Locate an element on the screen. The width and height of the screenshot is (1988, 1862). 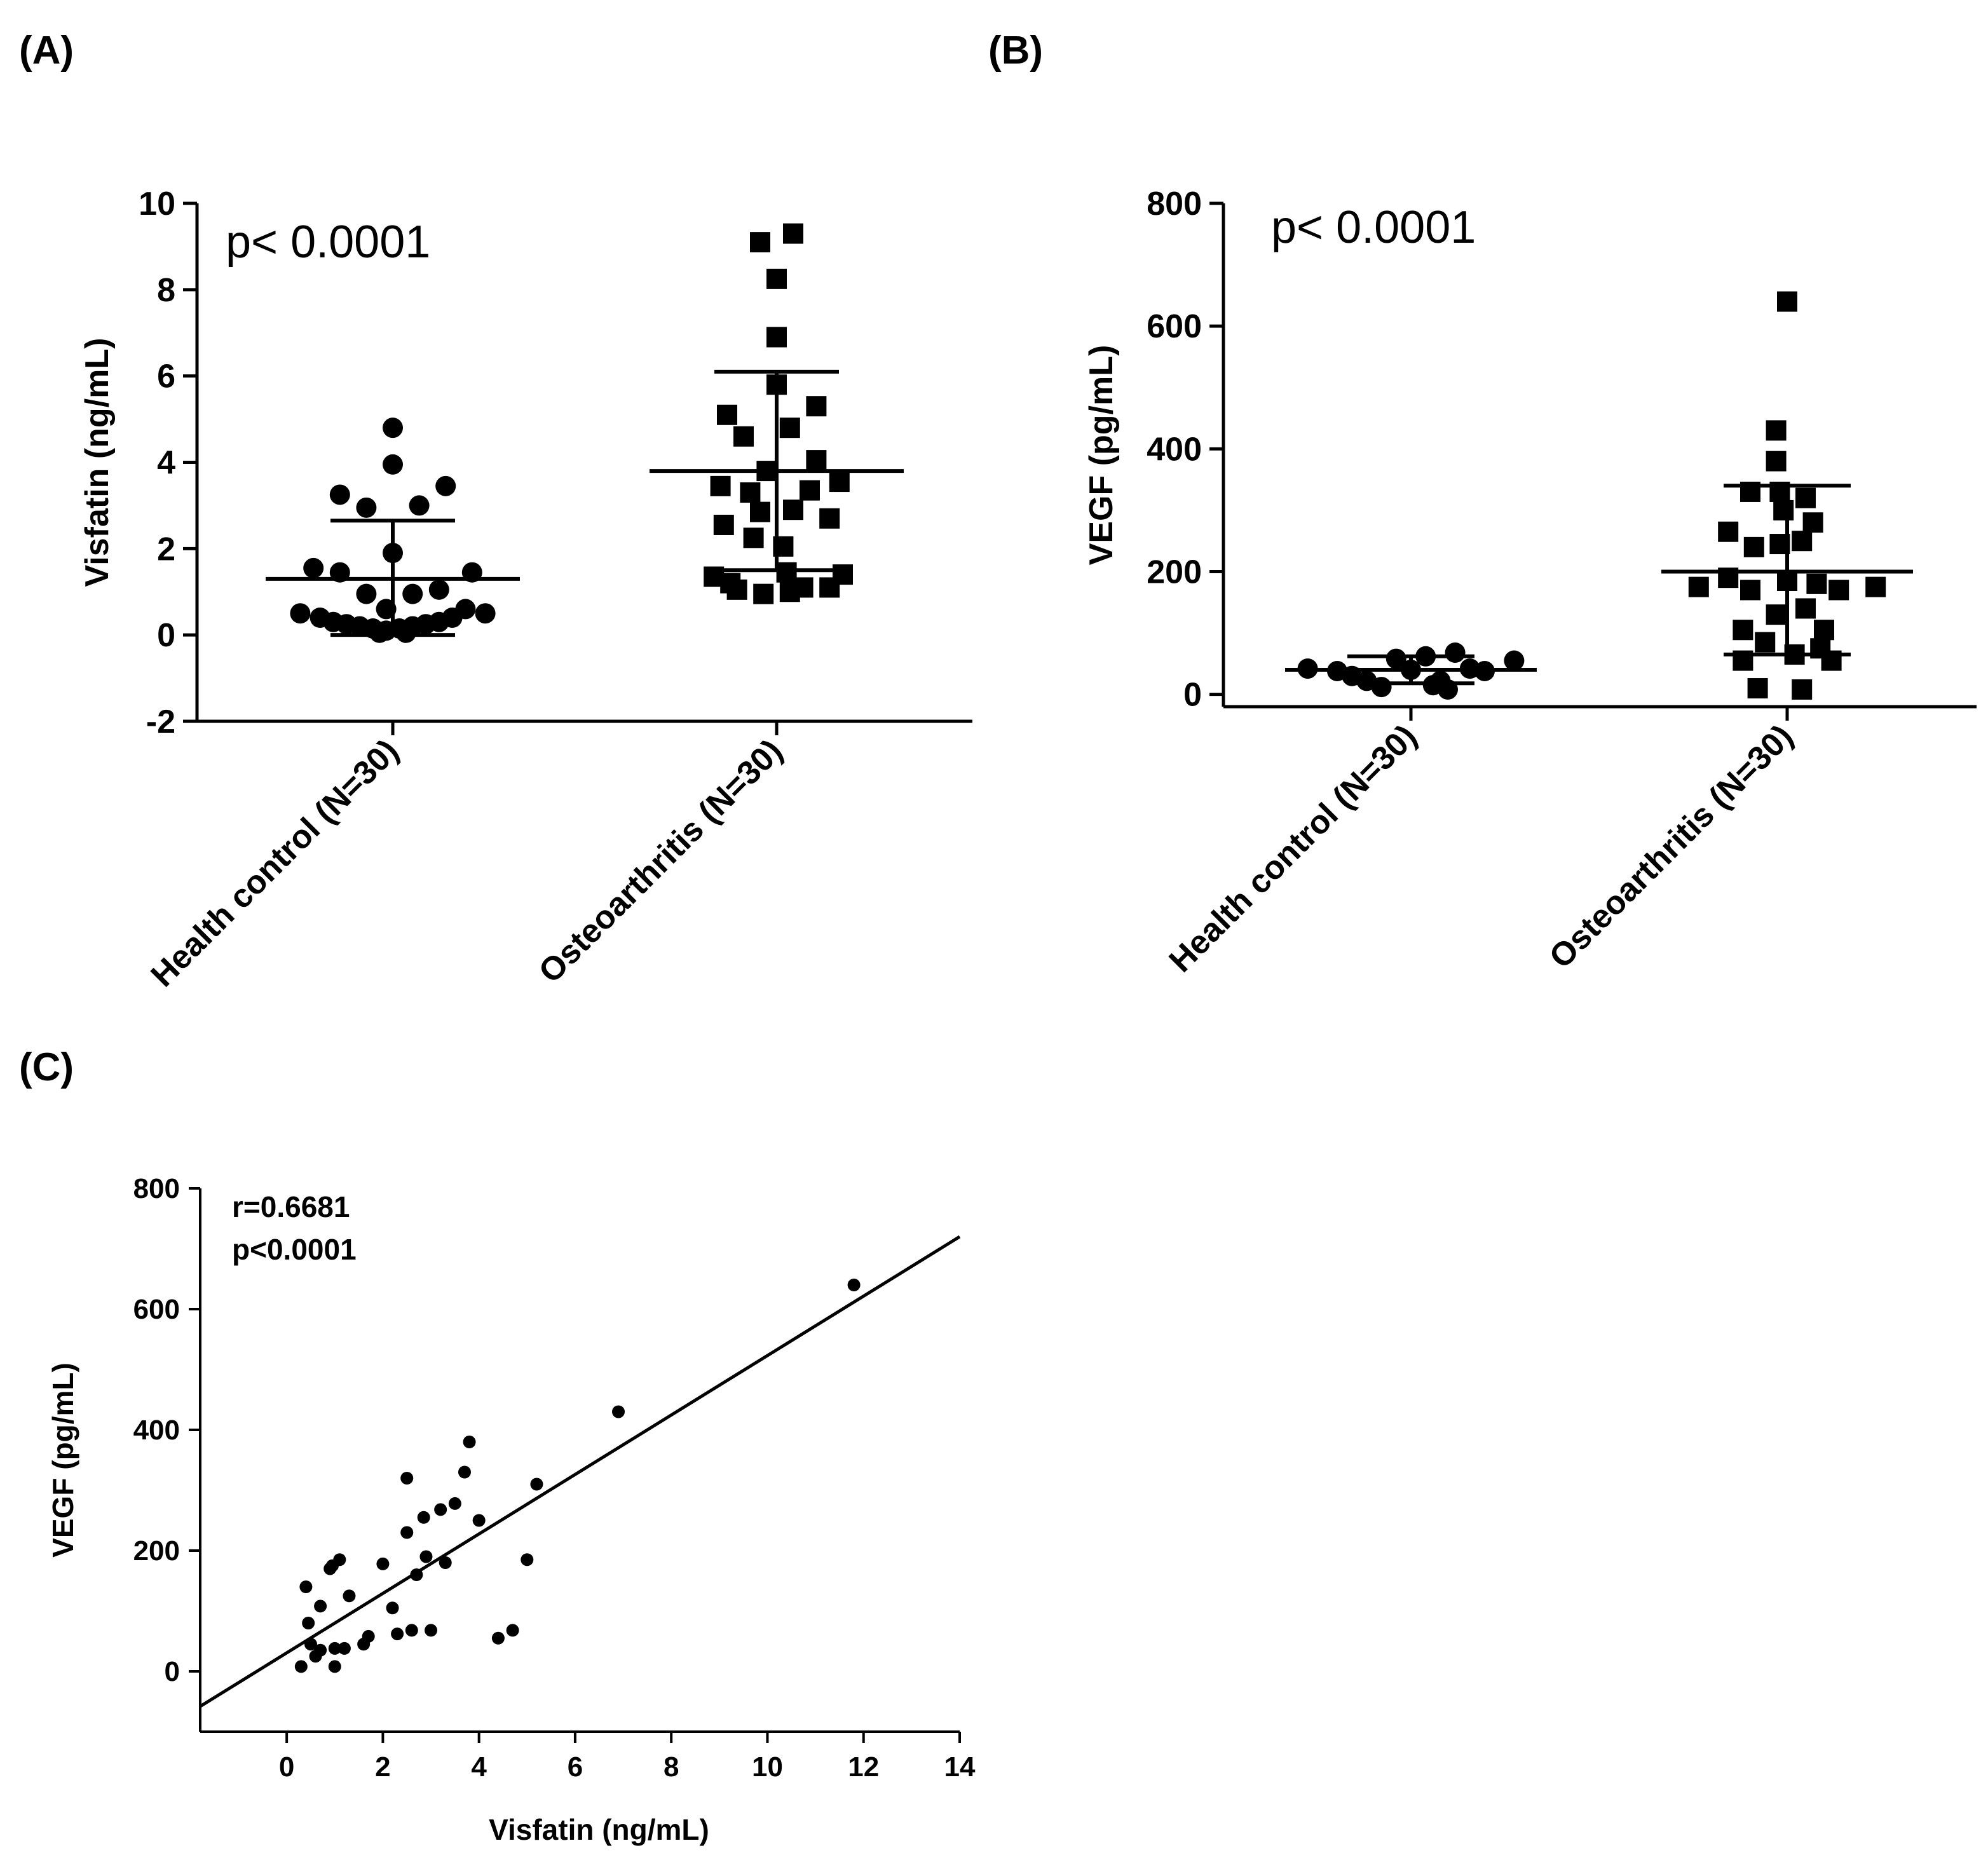
y-tick-label: 4 is located at coordinates (166, 463).